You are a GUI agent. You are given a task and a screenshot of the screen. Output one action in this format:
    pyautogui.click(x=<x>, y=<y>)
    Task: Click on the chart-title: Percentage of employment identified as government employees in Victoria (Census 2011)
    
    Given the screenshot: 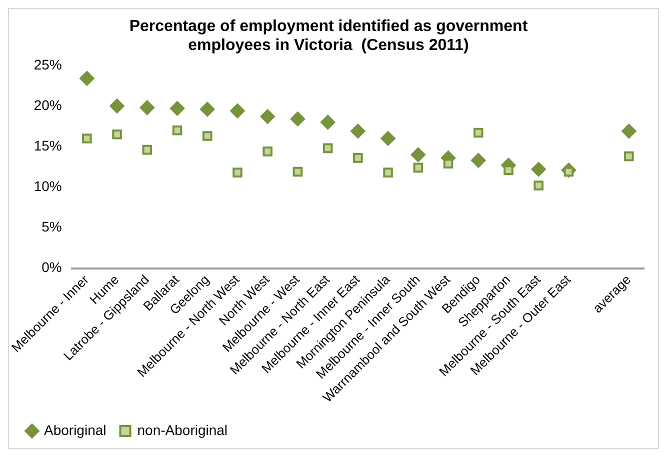 What is the action you would take?
    pyautogui.click(x=328, y=36)
    